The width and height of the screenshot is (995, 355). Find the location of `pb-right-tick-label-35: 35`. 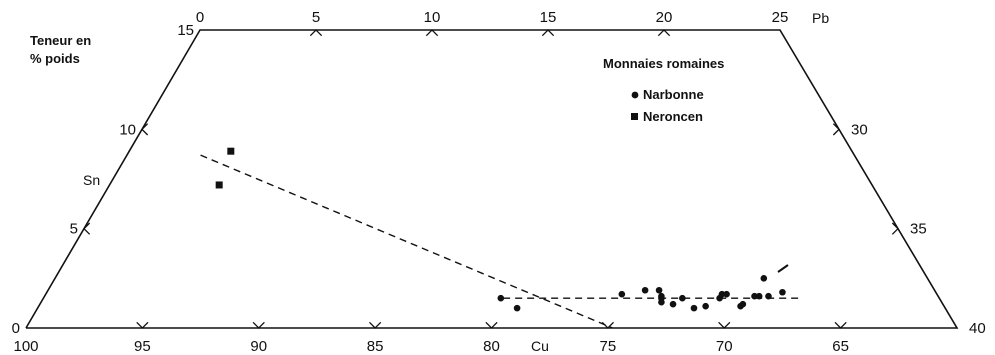

pb-right-tick-label-35: 35 is located at coordinates (918, 229).